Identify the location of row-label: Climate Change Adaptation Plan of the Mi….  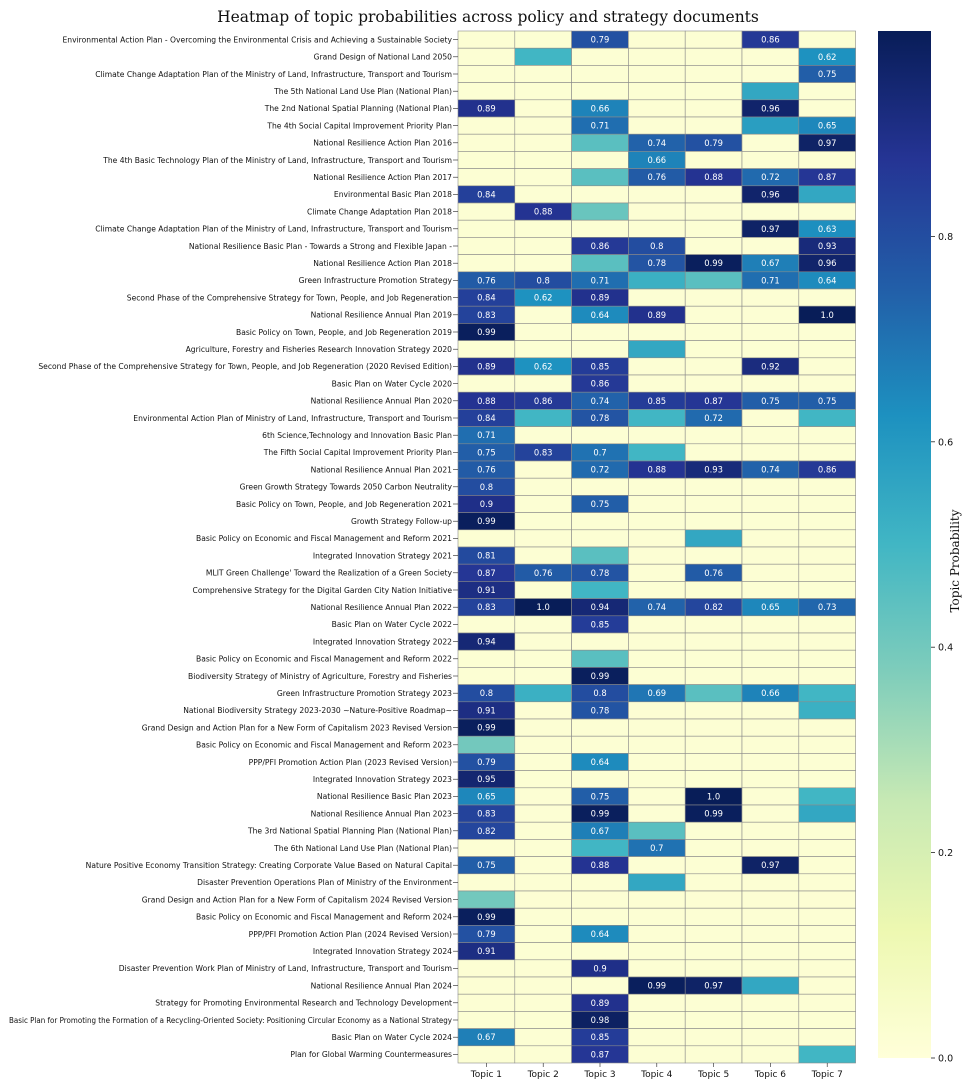
(273, 74).